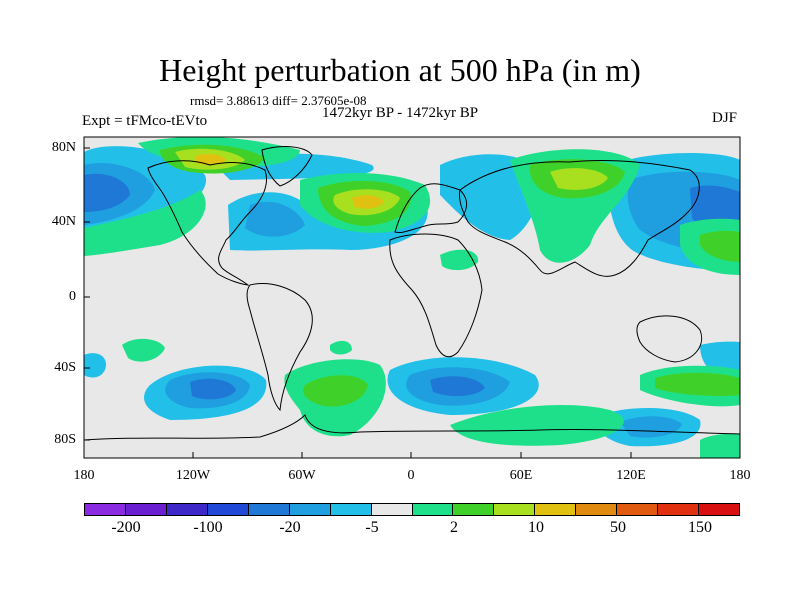 The image size is (800, 600). What do you see at coordinates (536, 527) in the screenshot?
I see `colorbar-label: 10` at bounding box center [536, 527].